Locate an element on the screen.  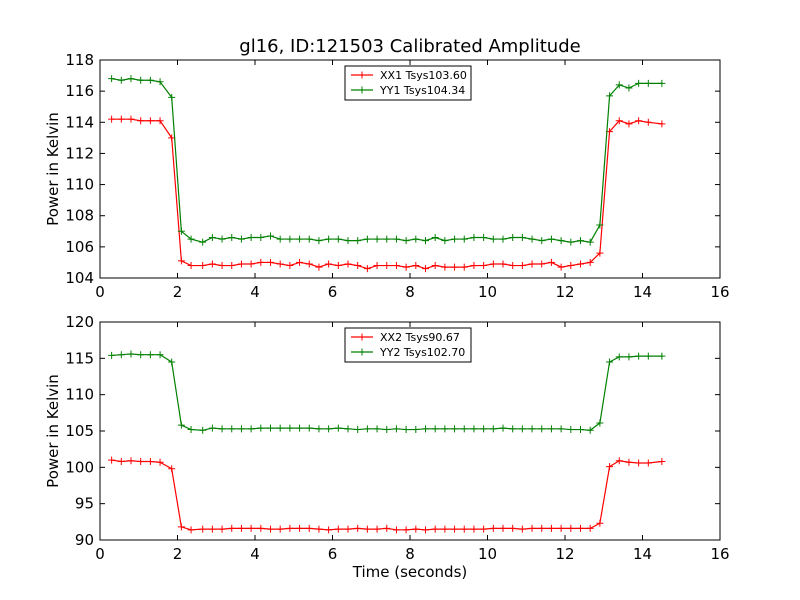
x-tick-label: 8 is located at coordinates (410, 292).